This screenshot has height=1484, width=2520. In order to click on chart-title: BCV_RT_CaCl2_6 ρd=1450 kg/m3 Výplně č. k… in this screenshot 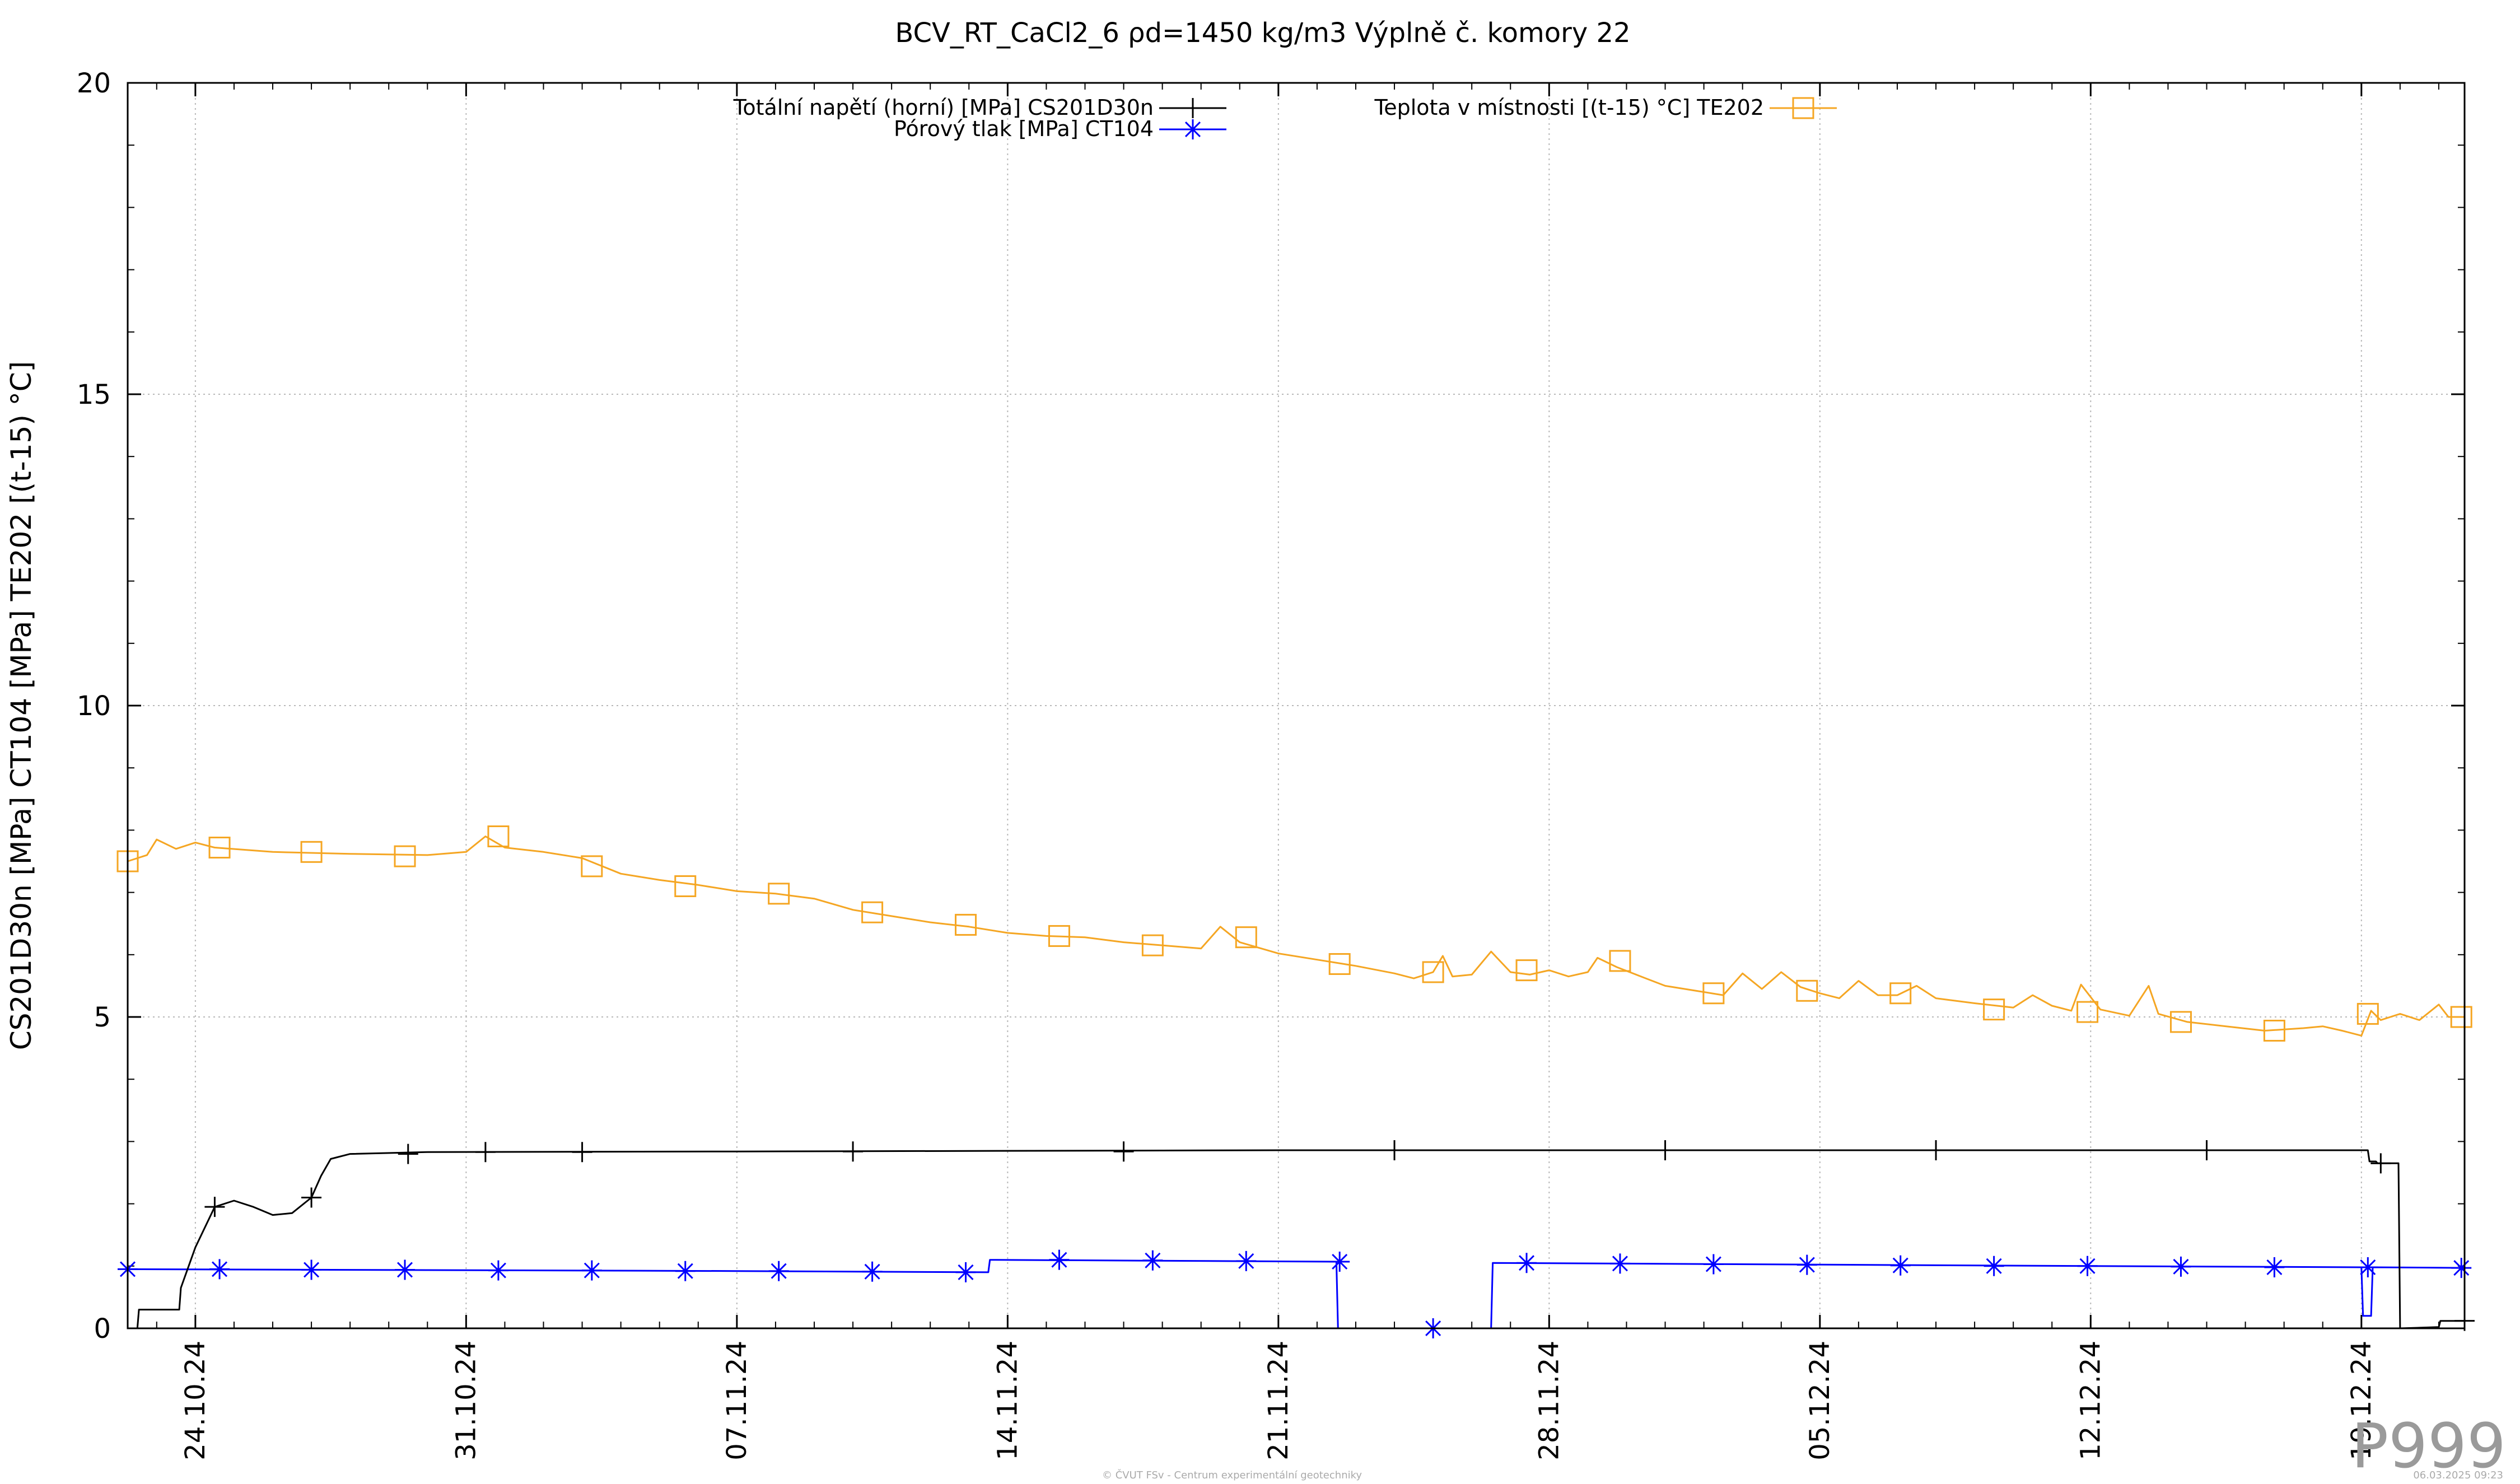, I will do `click(1263, 33)`.